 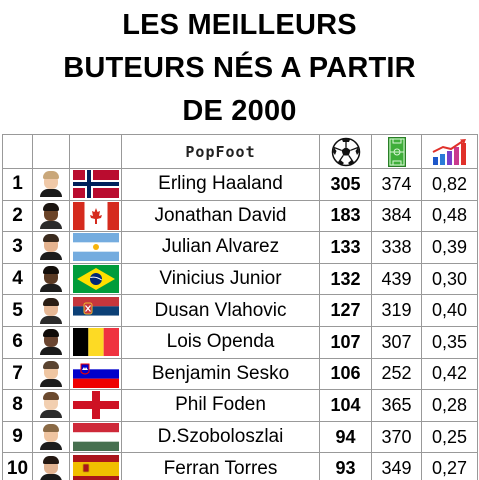 What do you see at coordinates (95, 373) in the screenshot?
I see `slovenia-flag-icon` at bounding box center [95, 373].